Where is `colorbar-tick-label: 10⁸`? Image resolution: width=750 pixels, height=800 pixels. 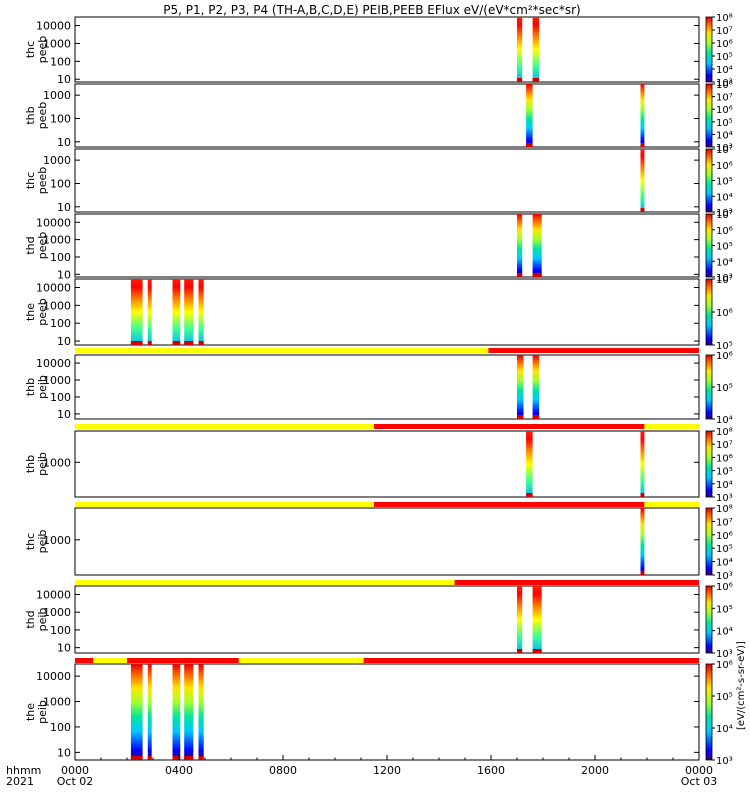
colorbar-tick-label: 10⁸ is located at coordinates (724, 85).